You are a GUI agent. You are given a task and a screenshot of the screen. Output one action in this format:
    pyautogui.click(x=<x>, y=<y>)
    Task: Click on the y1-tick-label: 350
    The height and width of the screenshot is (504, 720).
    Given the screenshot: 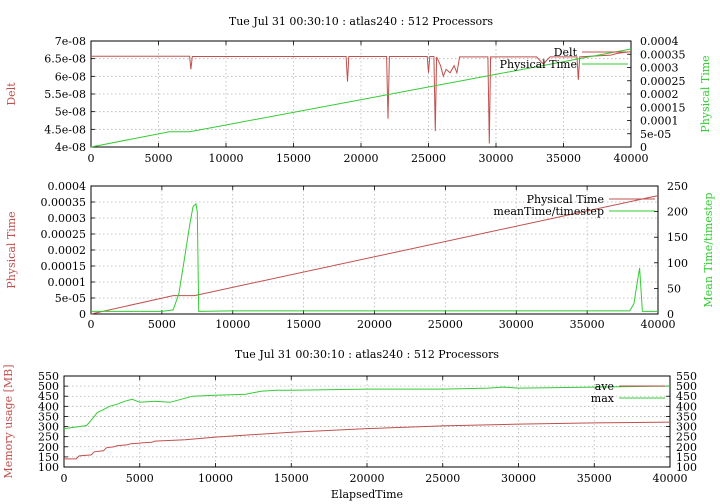 What is the action you would take?
    pyautogui.click(x=48, y=416)
    